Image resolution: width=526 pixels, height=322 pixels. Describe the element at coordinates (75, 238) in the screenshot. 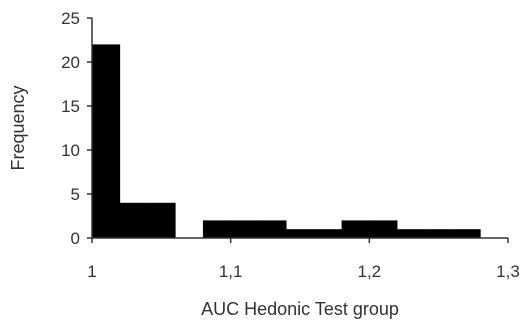

I see `y-tick-label: 0` at that location.